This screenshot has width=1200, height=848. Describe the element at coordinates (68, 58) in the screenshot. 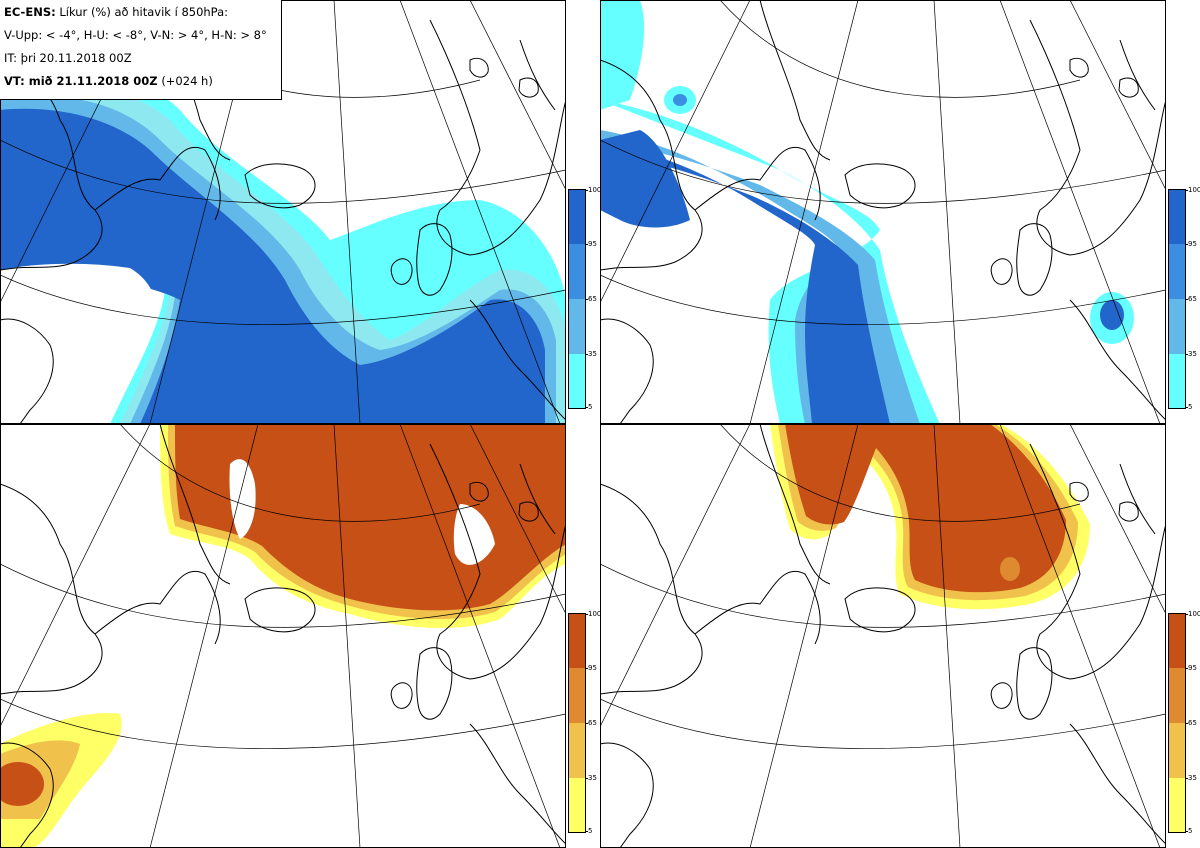

I see `init-time-label: IT: þri 20.11.2018 00Z` at that location.